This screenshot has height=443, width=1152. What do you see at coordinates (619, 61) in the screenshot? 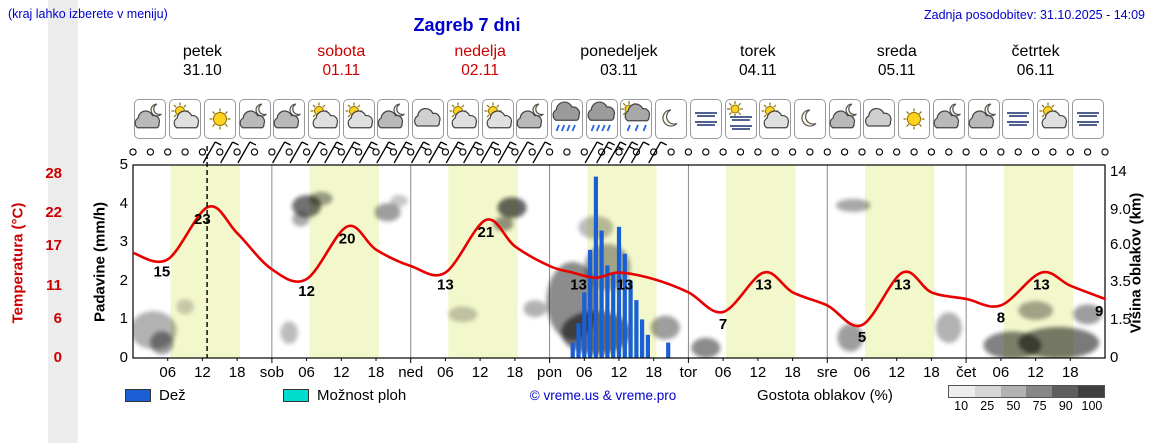
I see `day-header-ponedeljek: ponedeljek 03.11` at bounding box center [619, 61].